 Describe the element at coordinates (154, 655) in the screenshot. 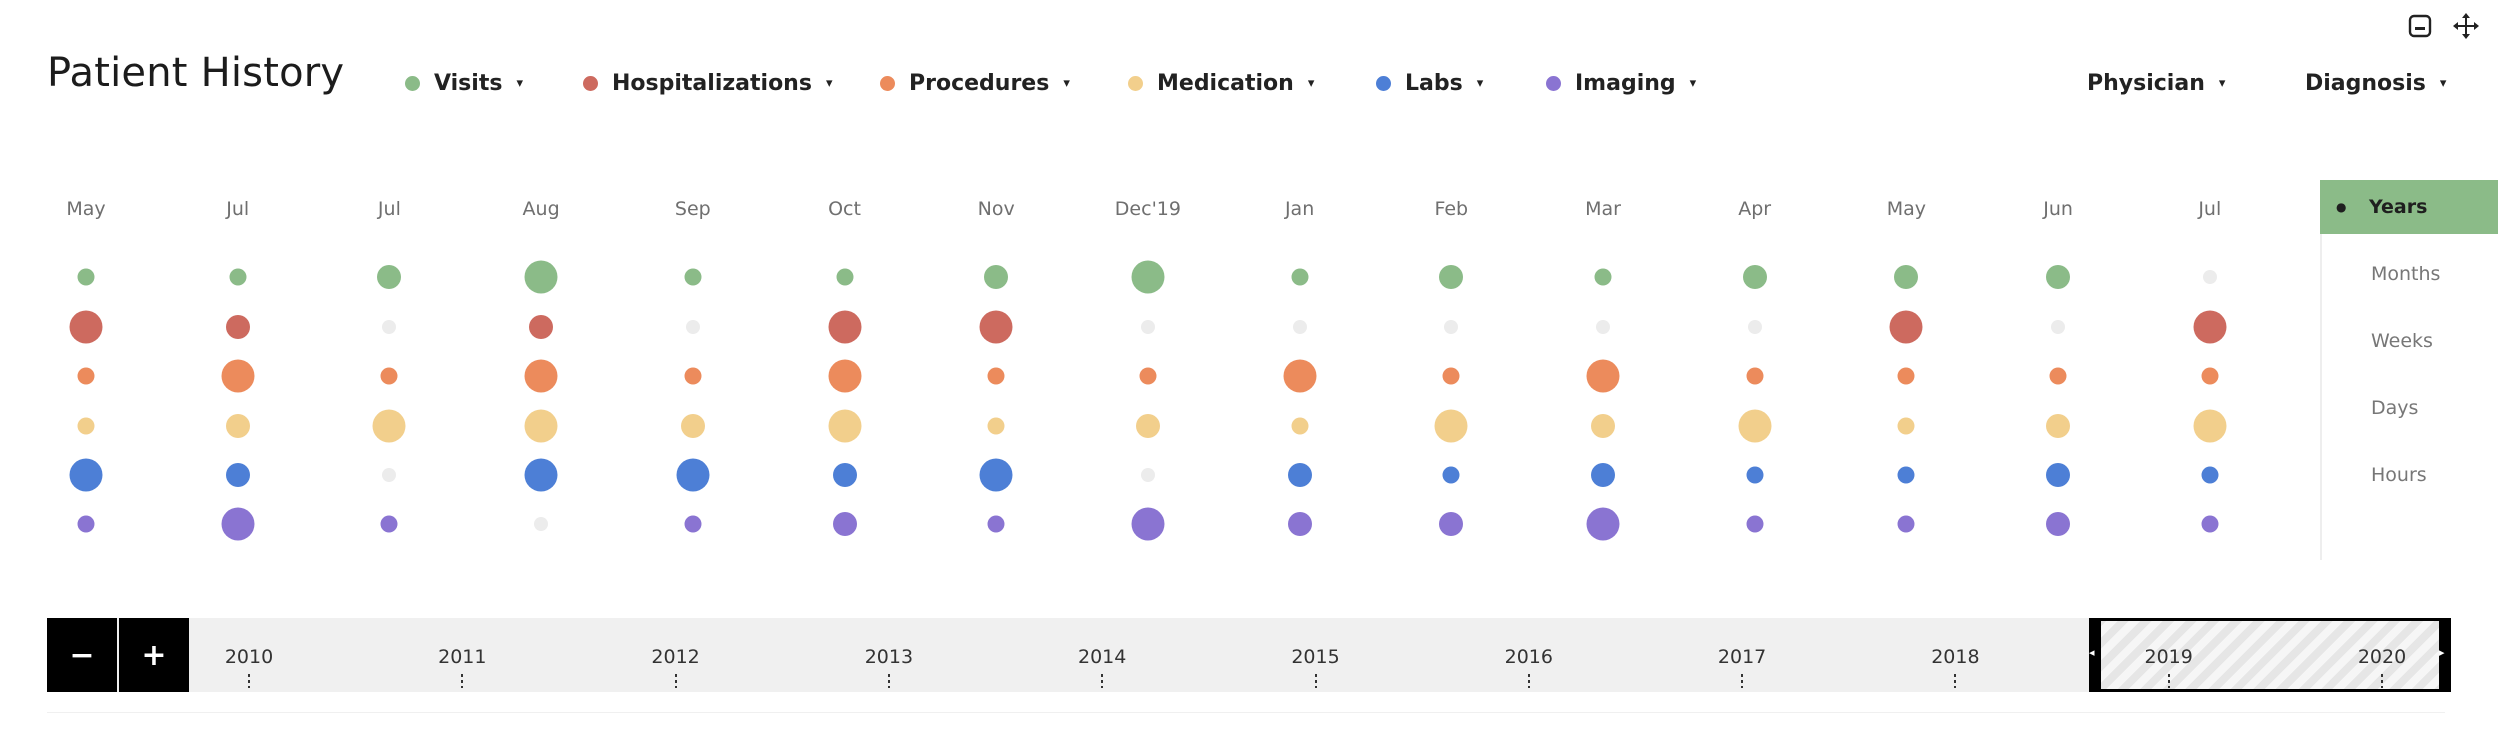

I see `zoom-in-button: +` at that location.